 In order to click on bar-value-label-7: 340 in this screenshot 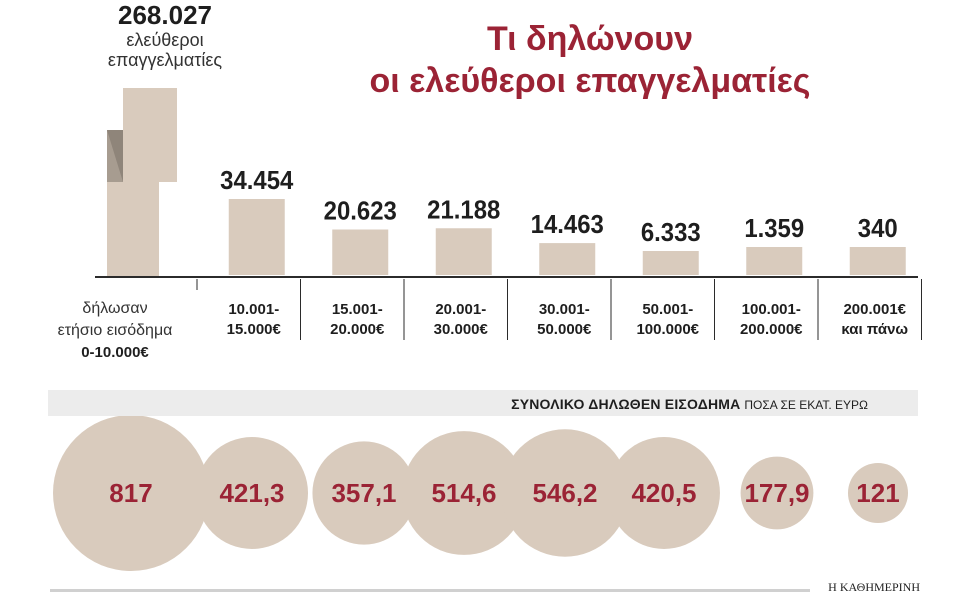, I will do `click(878, 228)`.